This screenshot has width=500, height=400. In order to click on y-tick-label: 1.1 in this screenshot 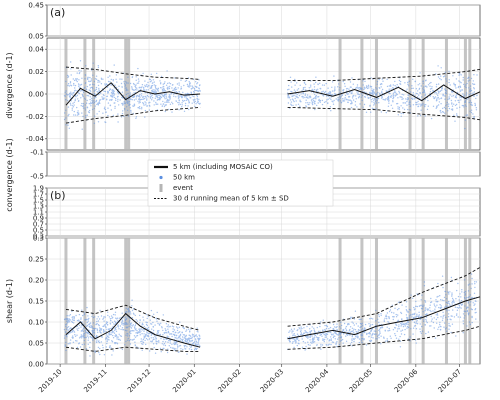, I will do `click(38, 212)`.